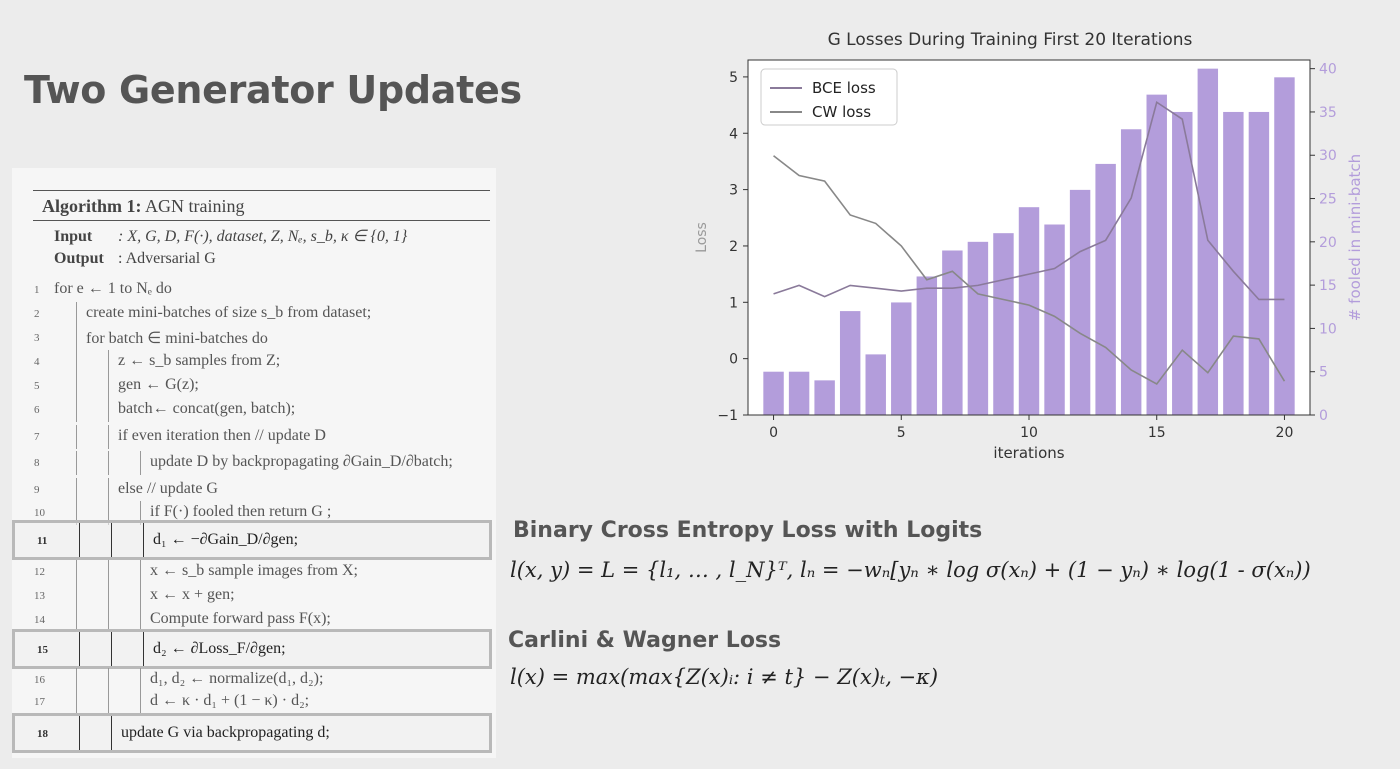  What do you see at coordinates (37, 463) in the screenshot?
I see `line-number: 8` at bounding box center [37, 463].